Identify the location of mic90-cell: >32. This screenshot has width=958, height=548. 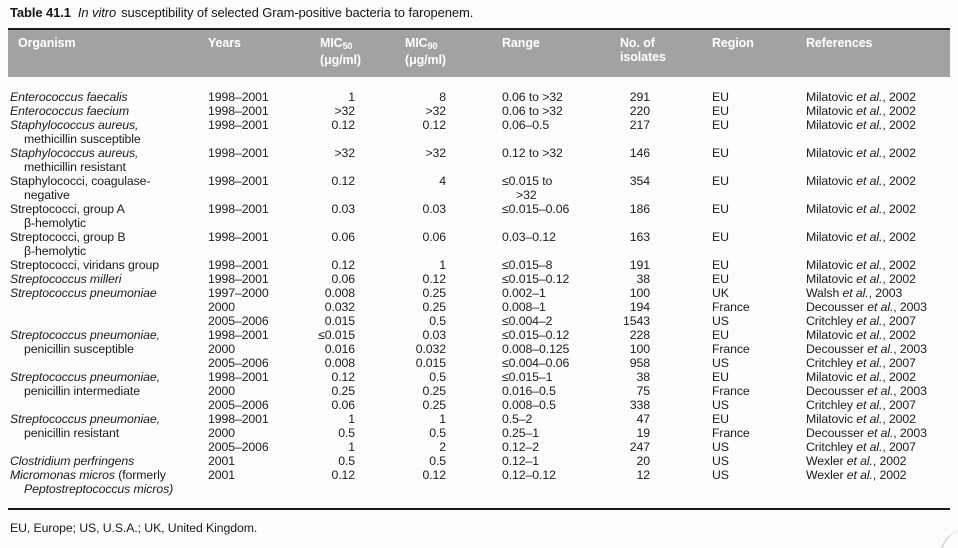
(435, 111).